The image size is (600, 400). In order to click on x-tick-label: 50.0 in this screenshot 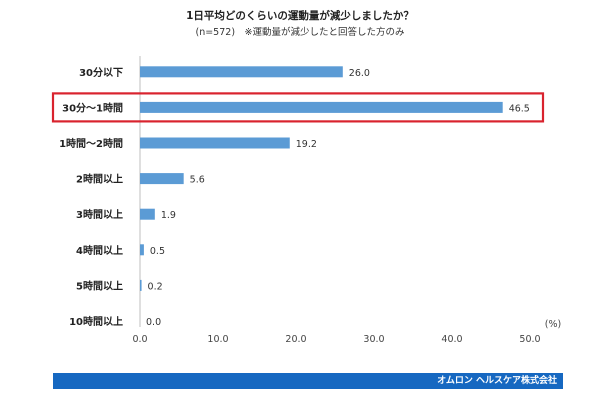, I will do `click(529, 339)`.